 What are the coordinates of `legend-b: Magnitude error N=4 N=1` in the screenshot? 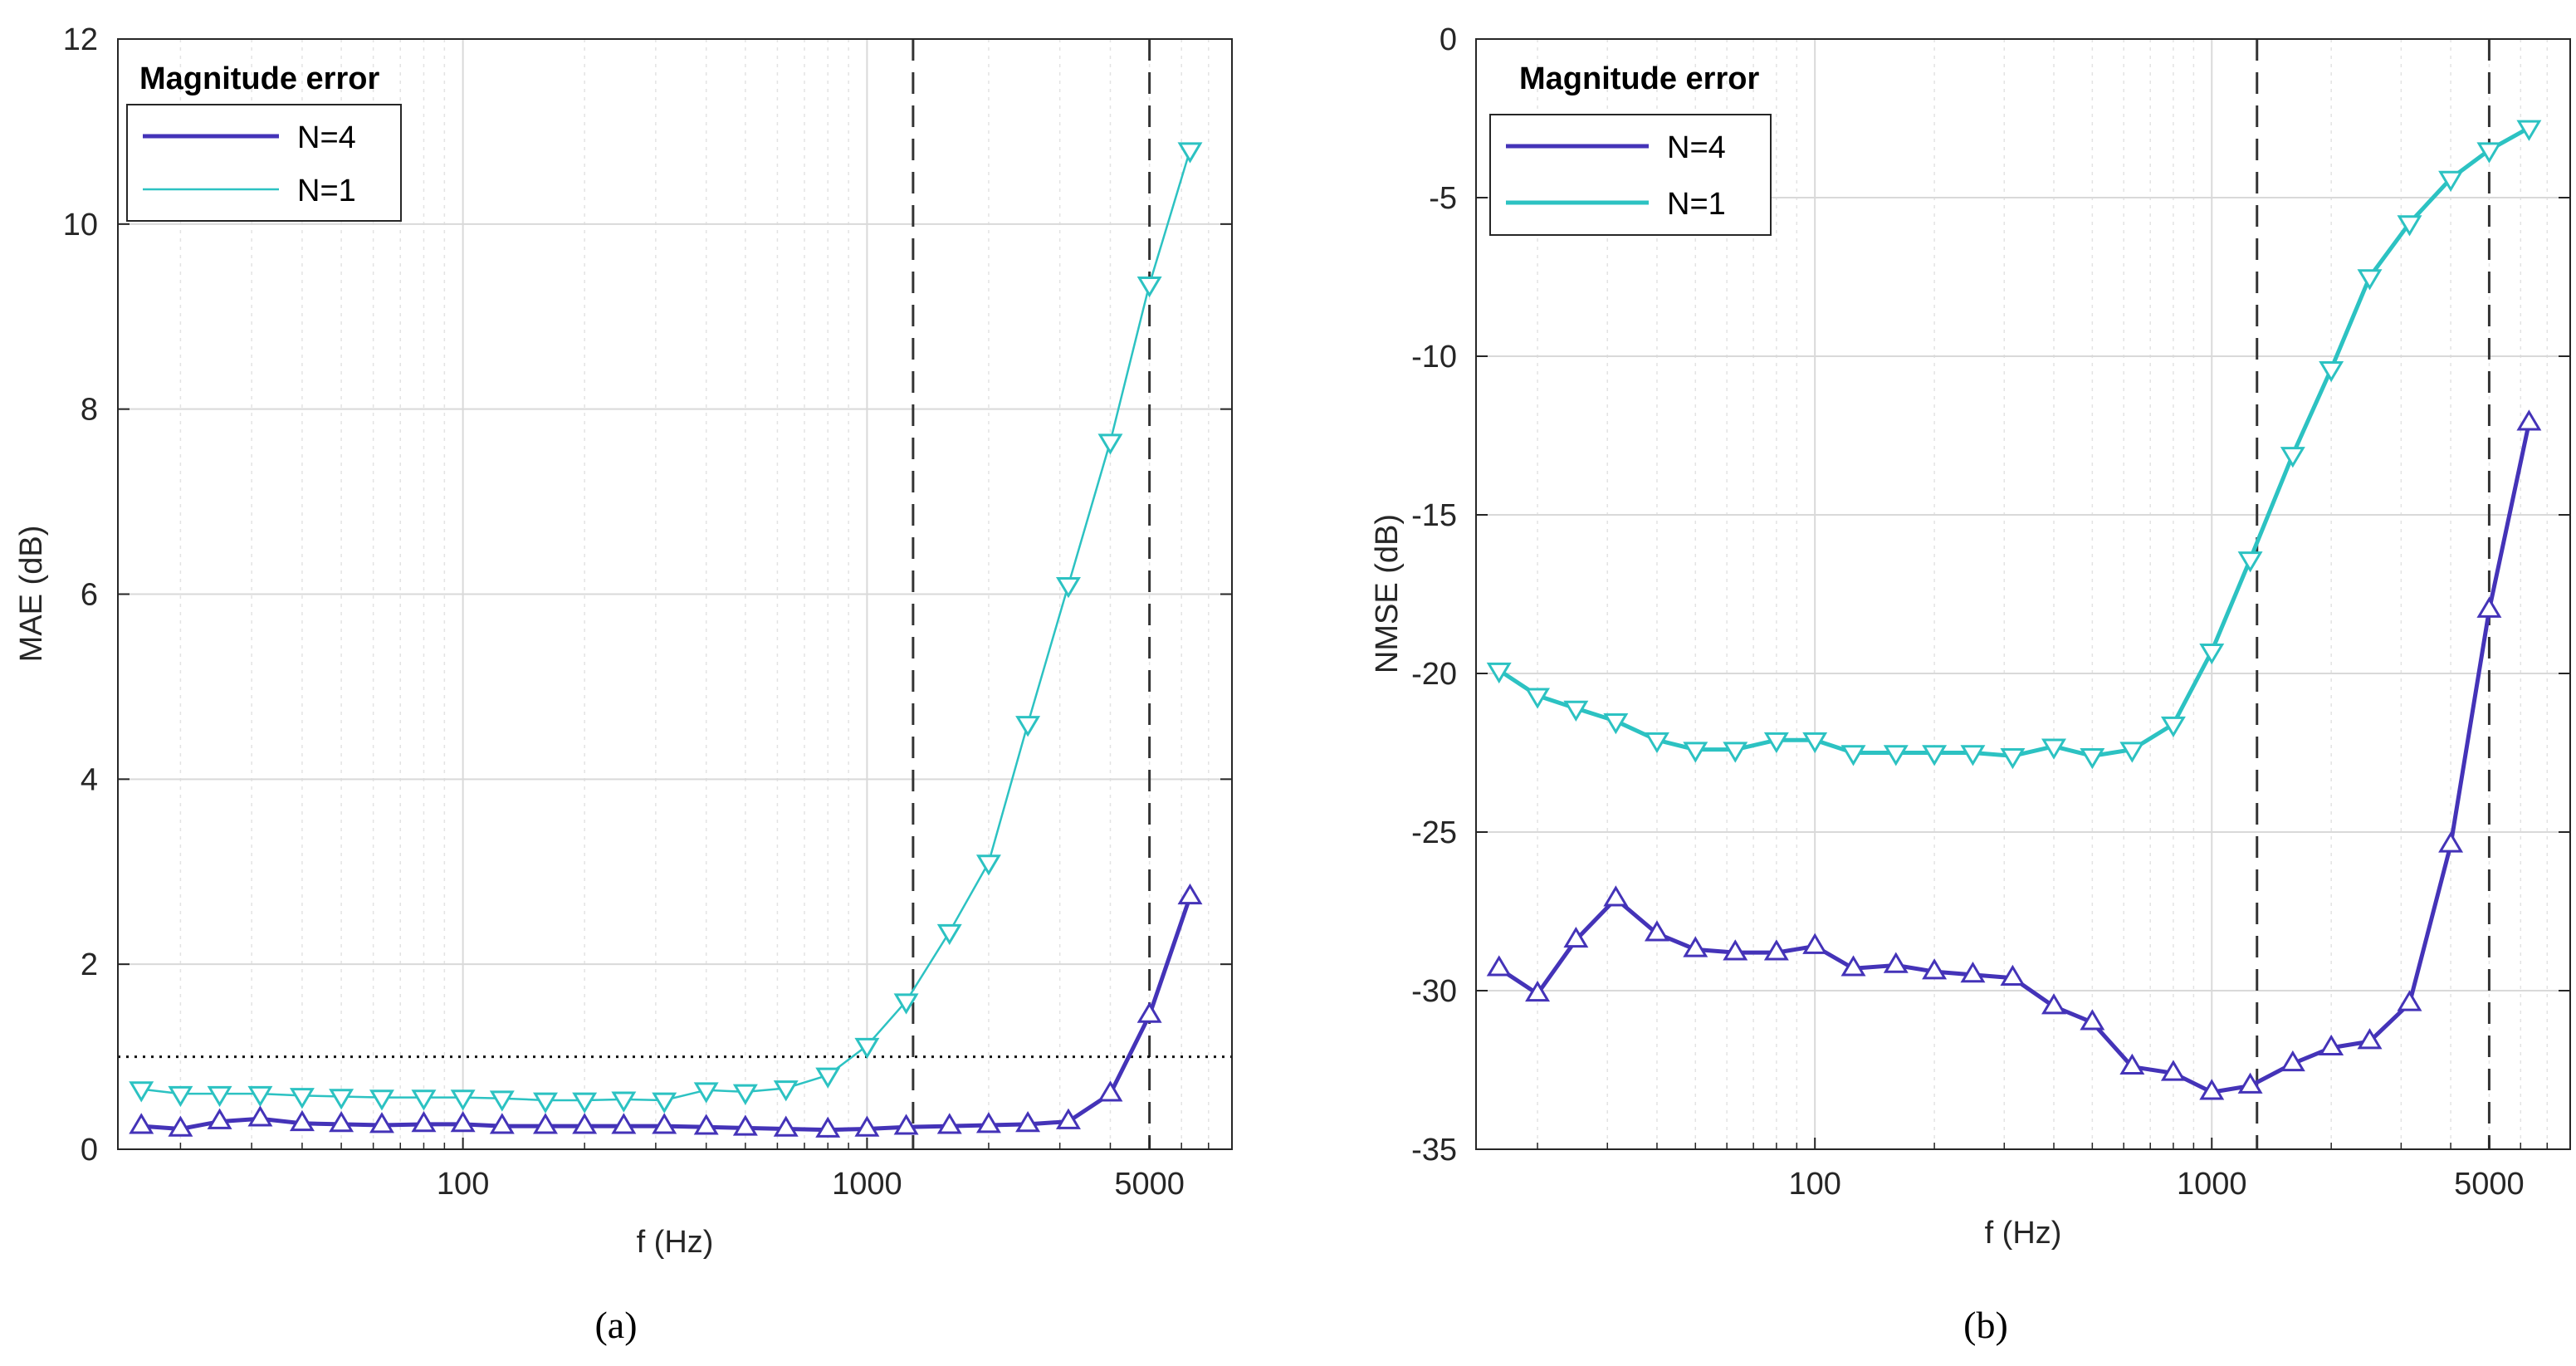 It's located at (1630, 148).